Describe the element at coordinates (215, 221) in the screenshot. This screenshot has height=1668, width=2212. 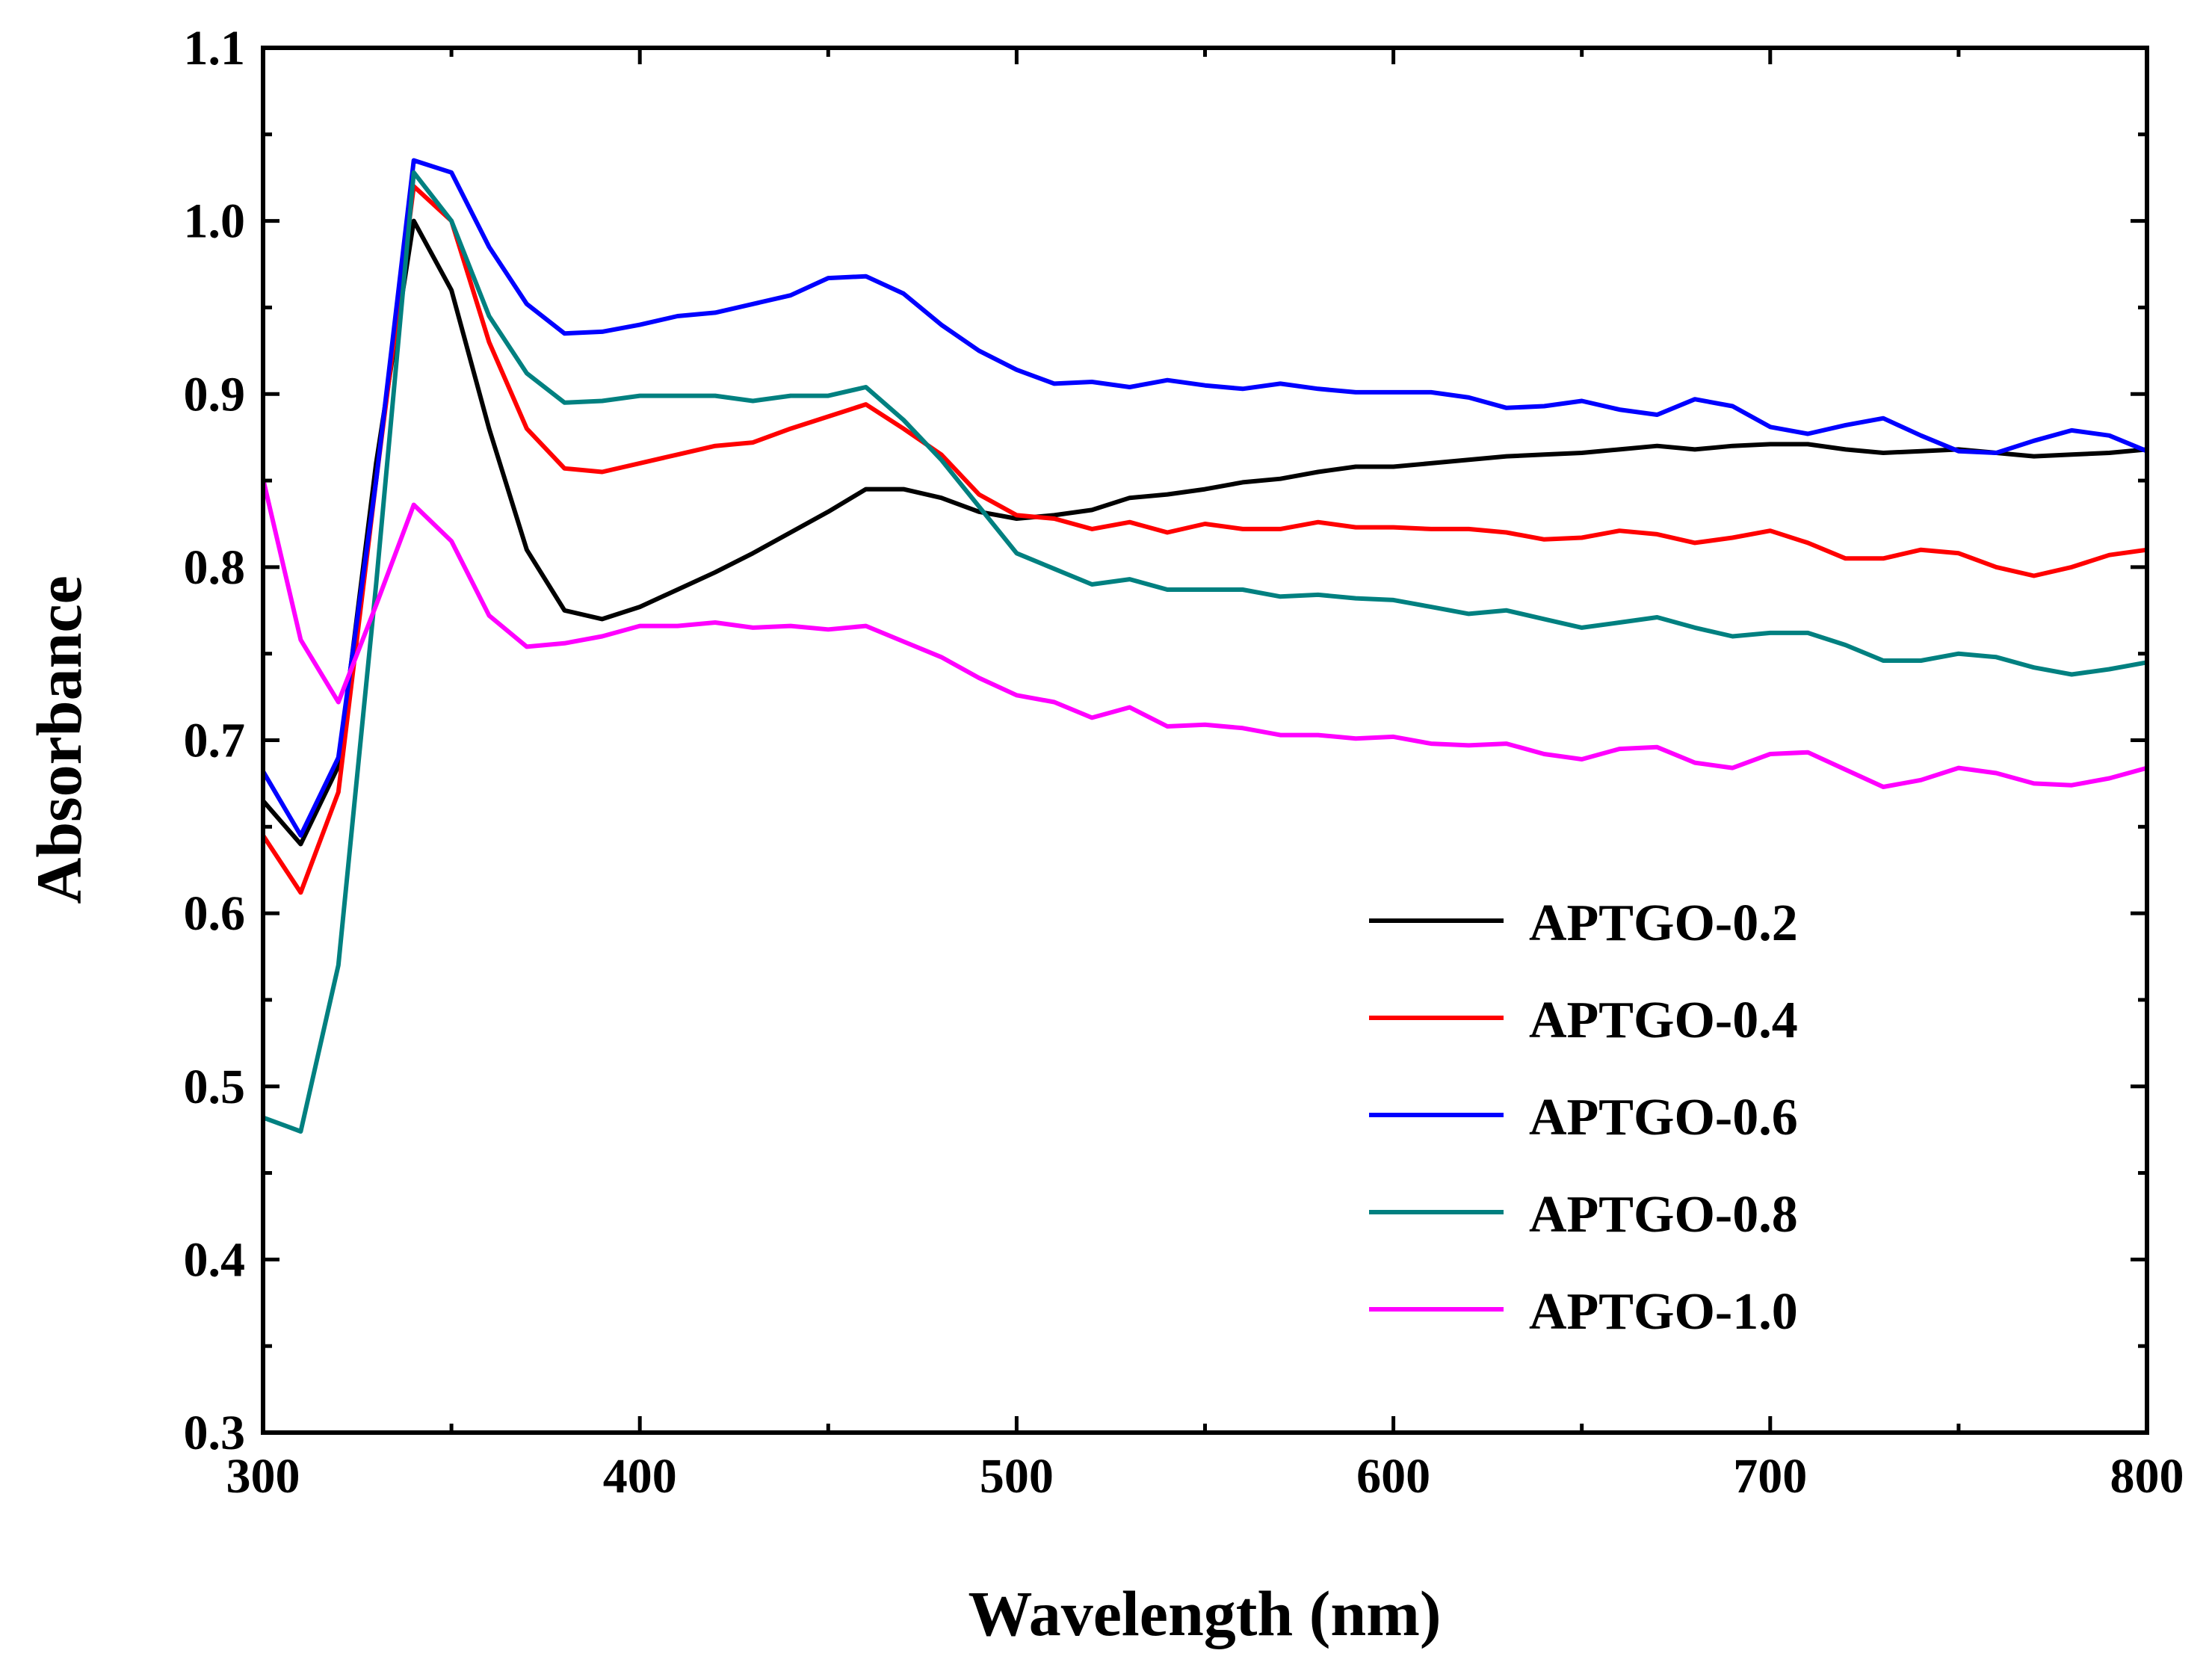
I see `y-tick-label: 1.0` at that location.